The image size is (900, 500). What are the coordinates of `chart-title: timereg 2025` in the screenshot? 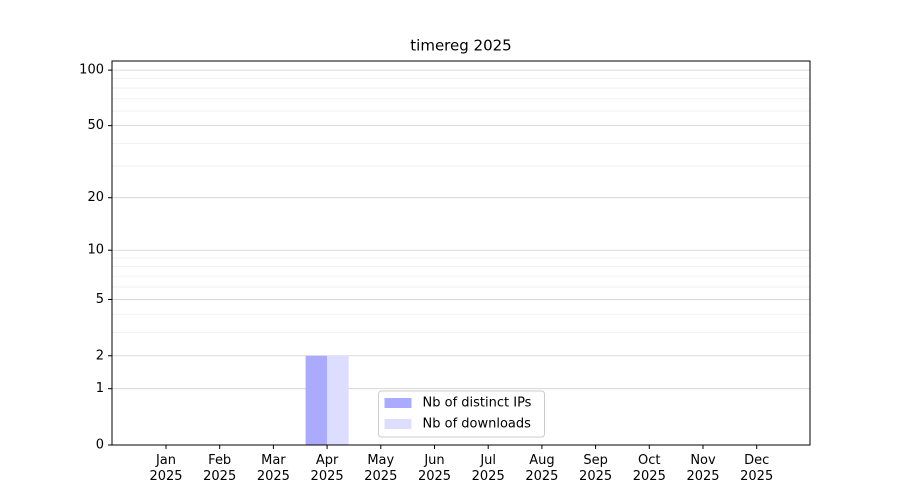 It's located at (460, 46).